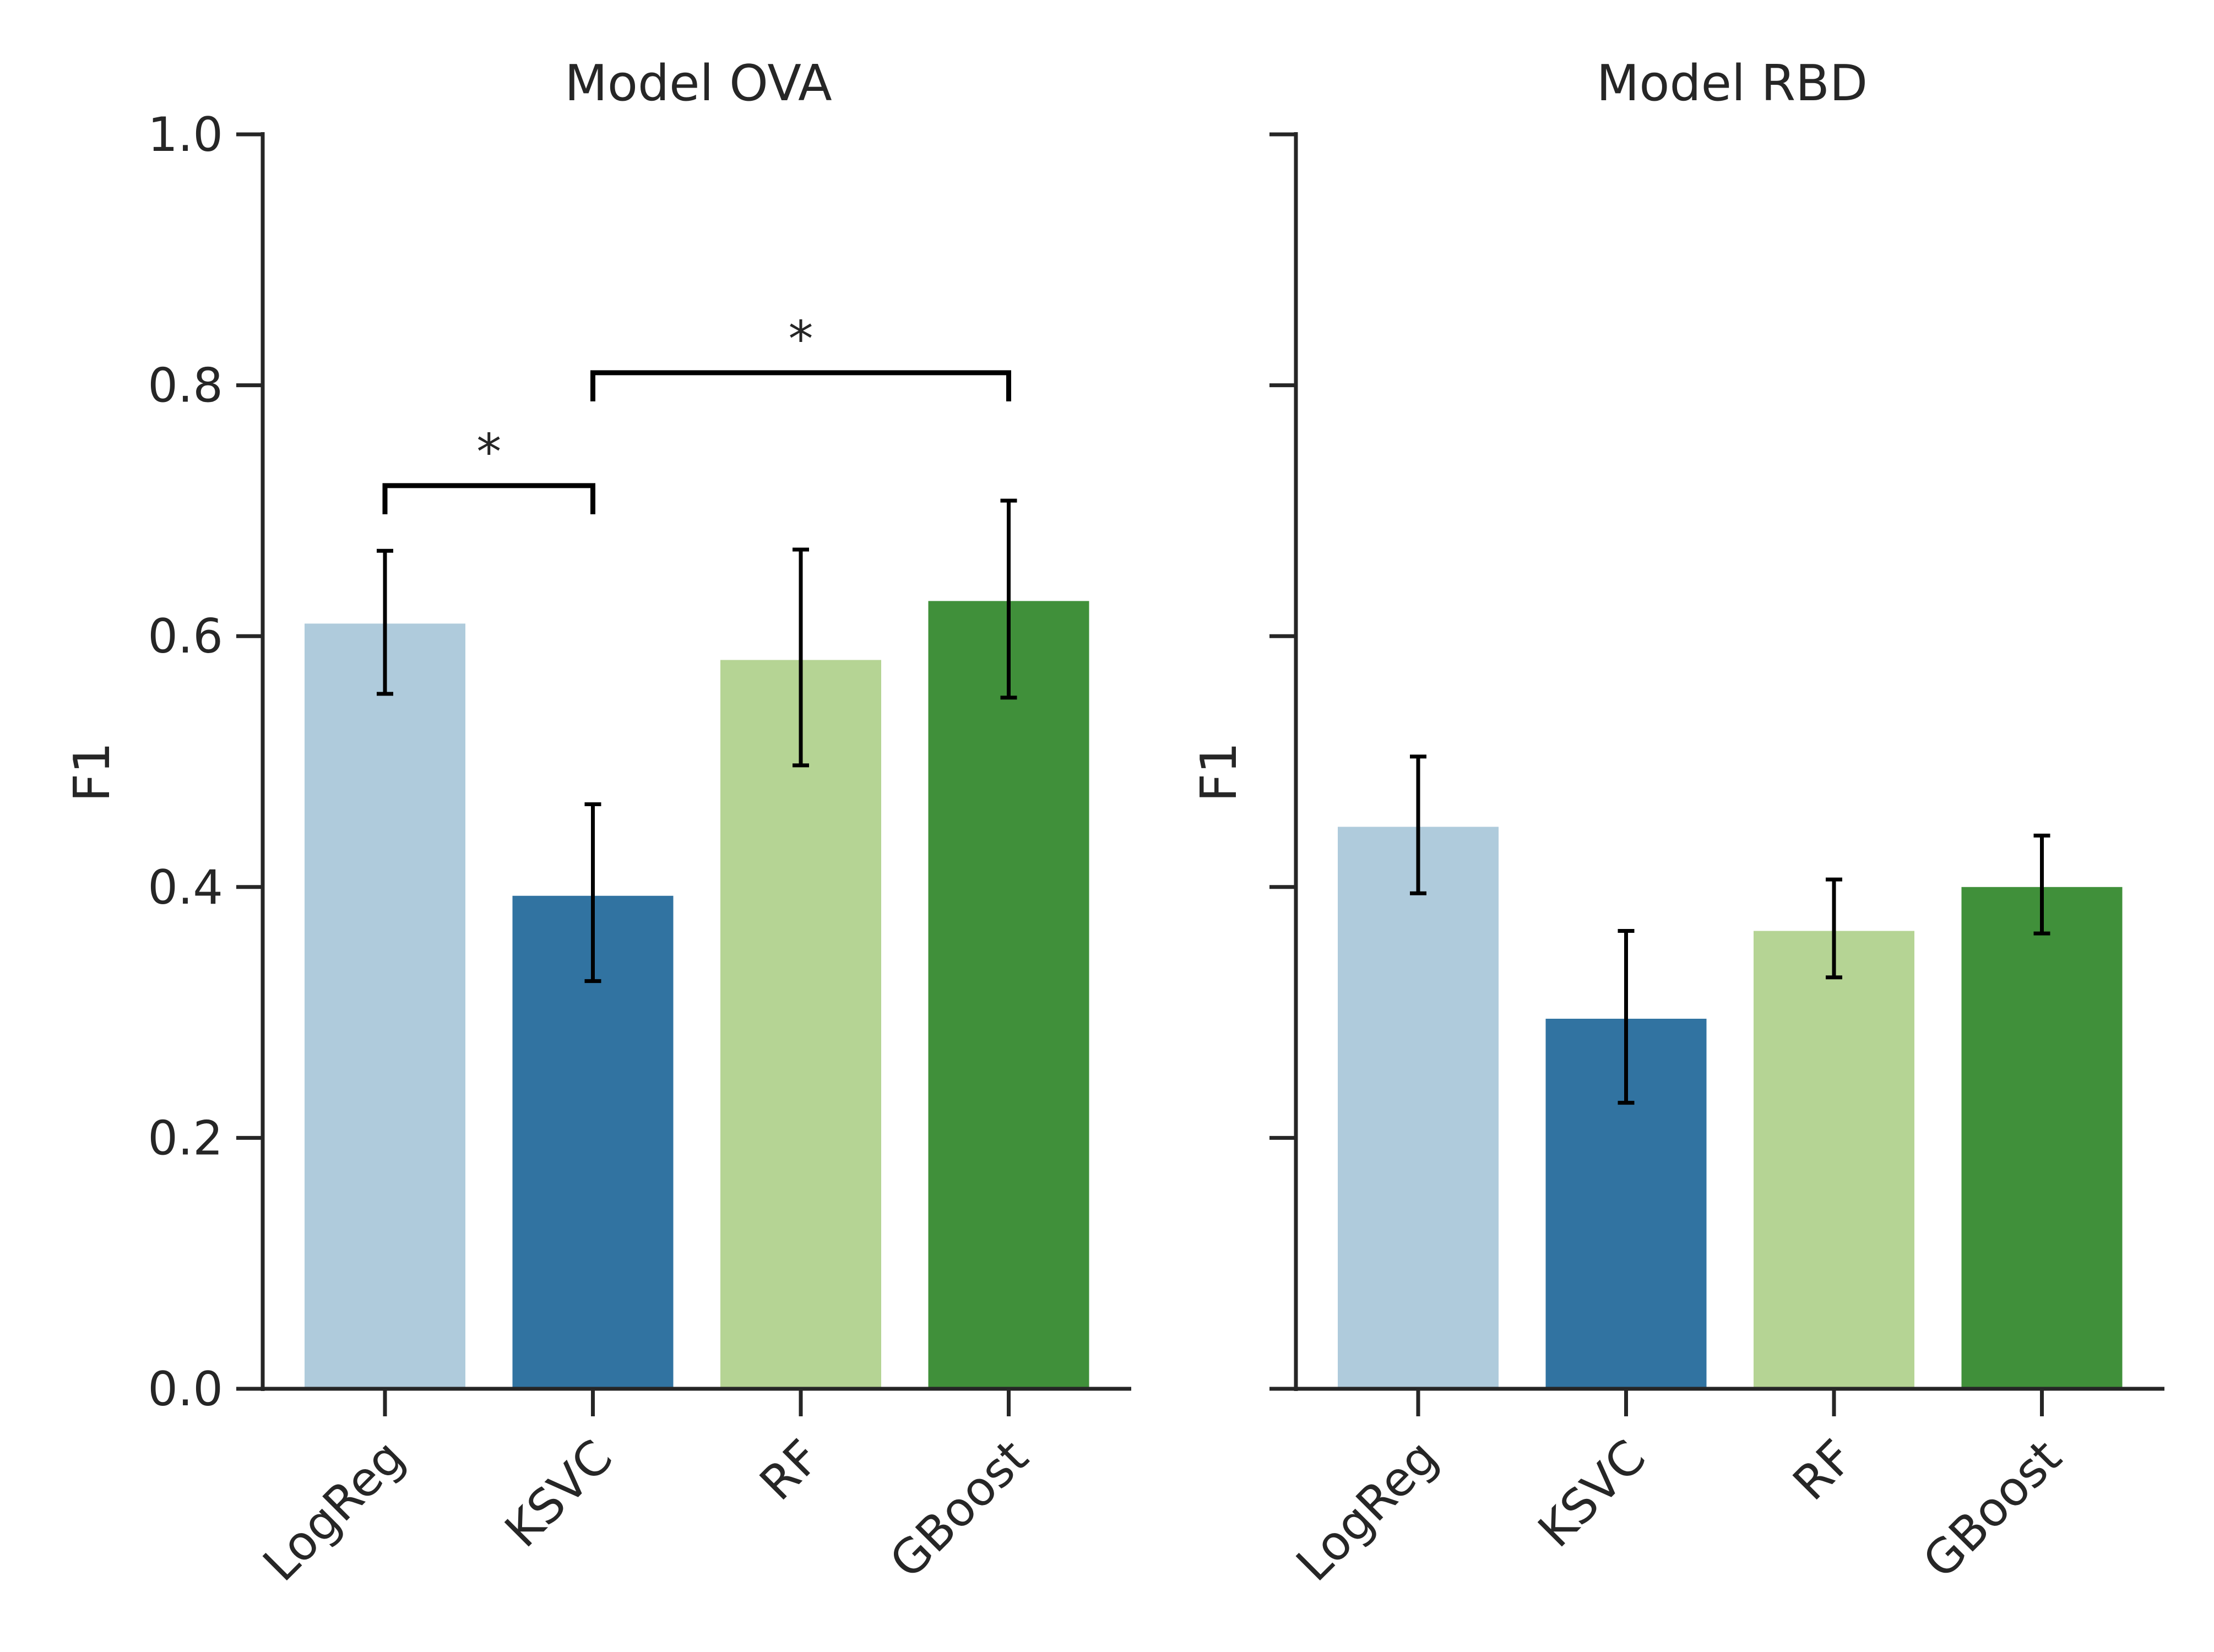  What do you see at coordinates (698, 83) in the screenshot?
I see `panel-title: Model OVA` at bounding box center [698, 83].